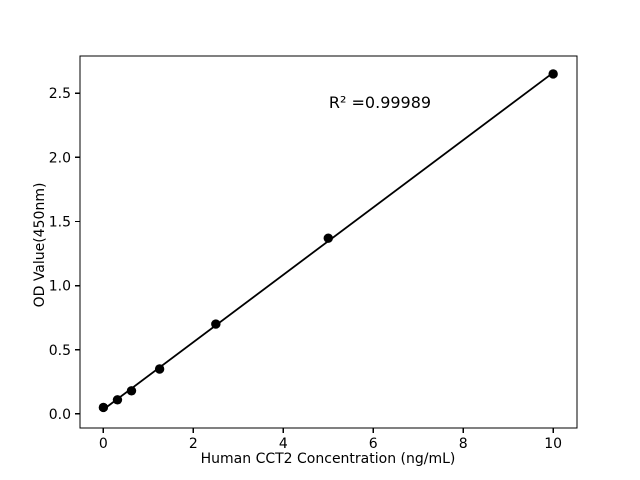  What do you see at coordinates (60, 351) in the screenshot?
I see `y-tick-label: 0.5` at bounding box center [60, 351].